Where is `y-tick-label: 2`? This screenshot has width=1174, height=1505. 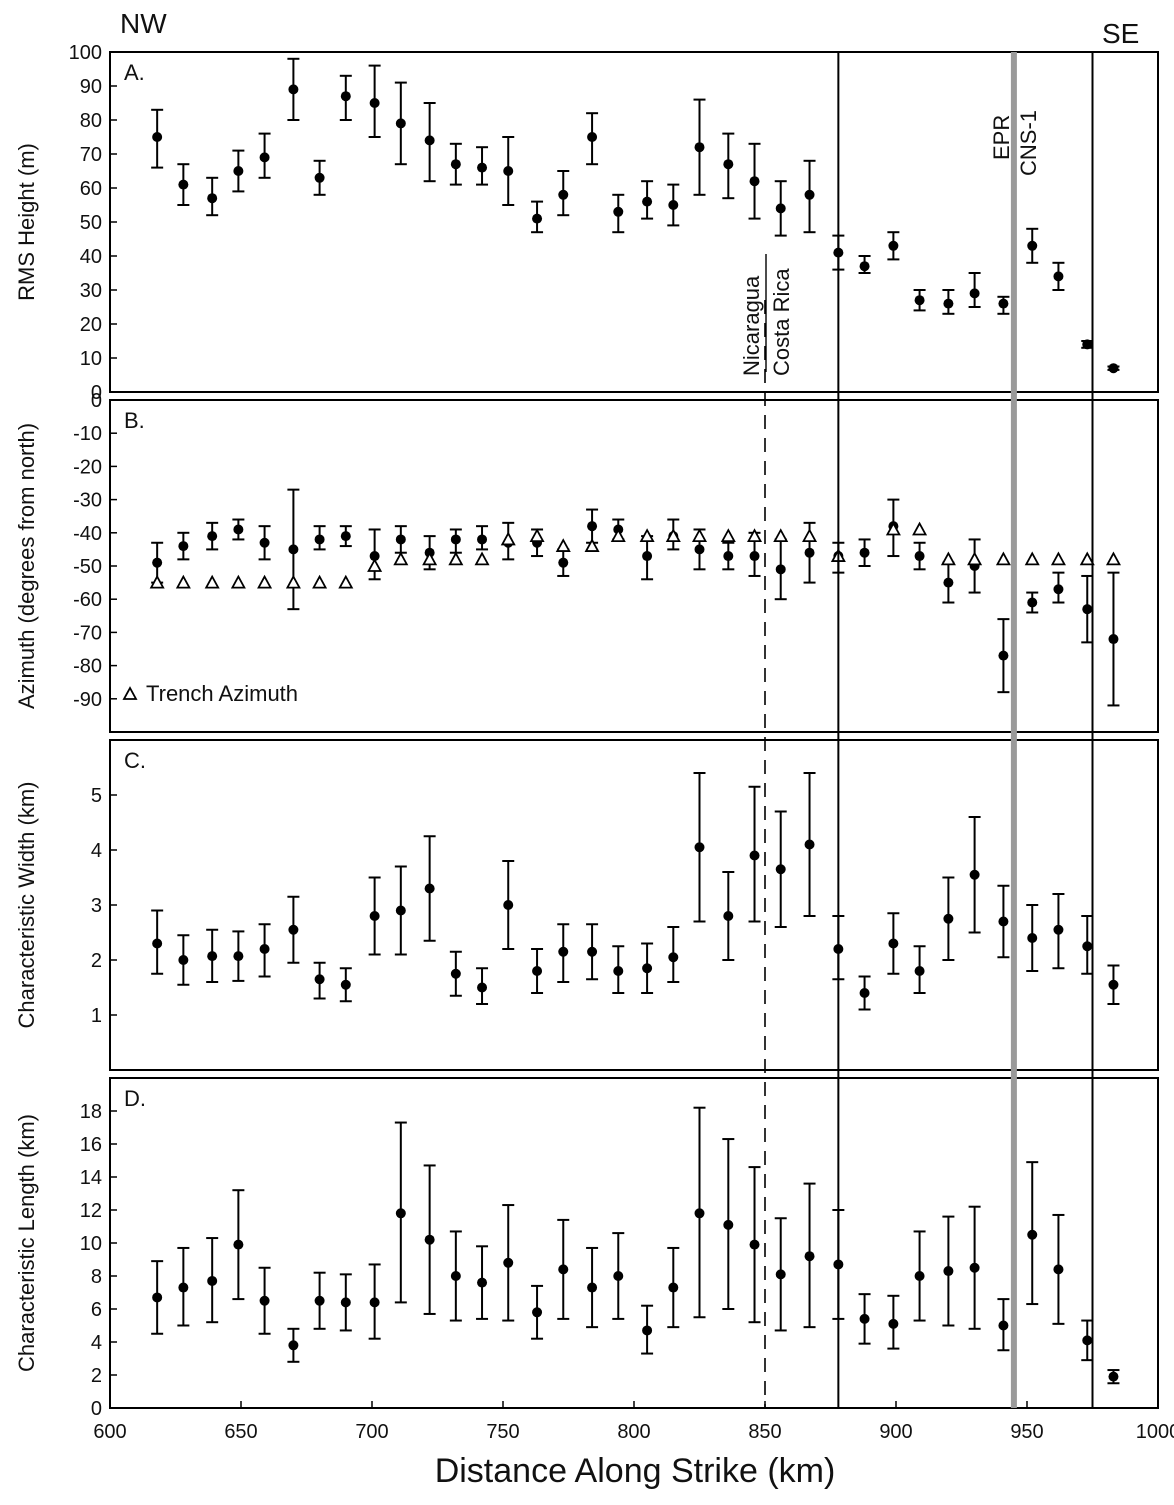 y-tick-label: 2 is located at coordinates (96, 961).